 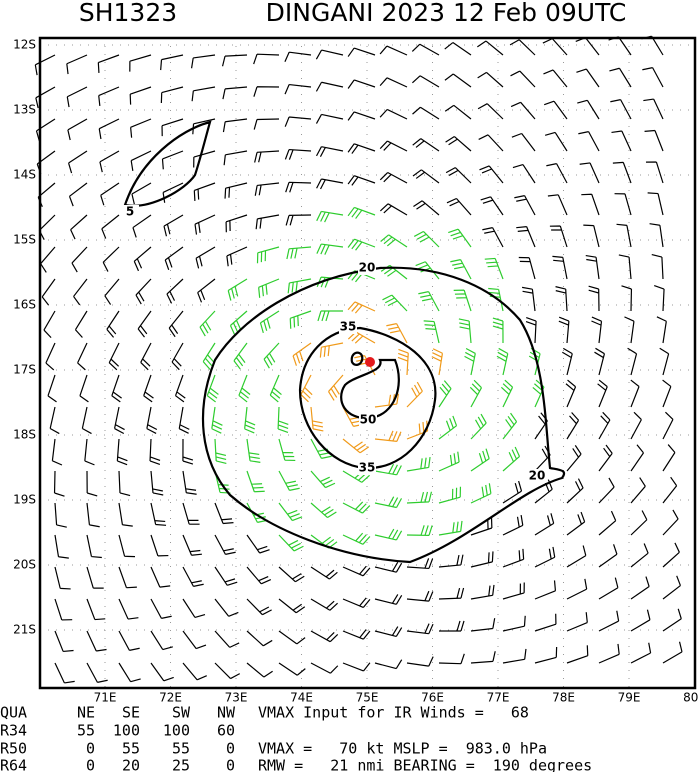 I want to click on lon-label: 71E, so click(x=105, y=698).